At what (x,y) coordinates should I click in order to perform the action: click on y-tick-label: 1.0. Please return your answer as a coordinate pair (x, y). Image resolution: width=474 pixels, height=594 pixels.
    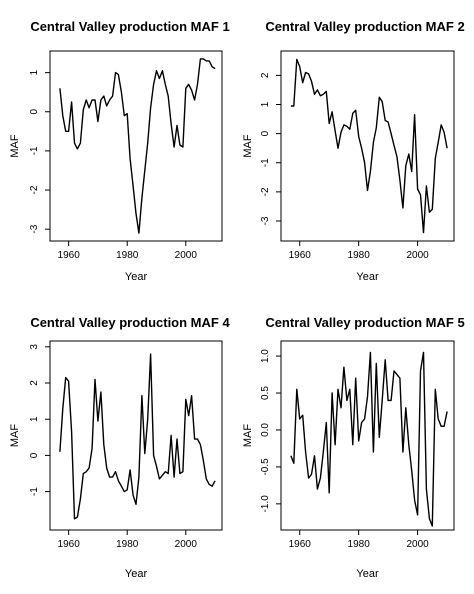
    Looking at the image, I should click on (265, 356).